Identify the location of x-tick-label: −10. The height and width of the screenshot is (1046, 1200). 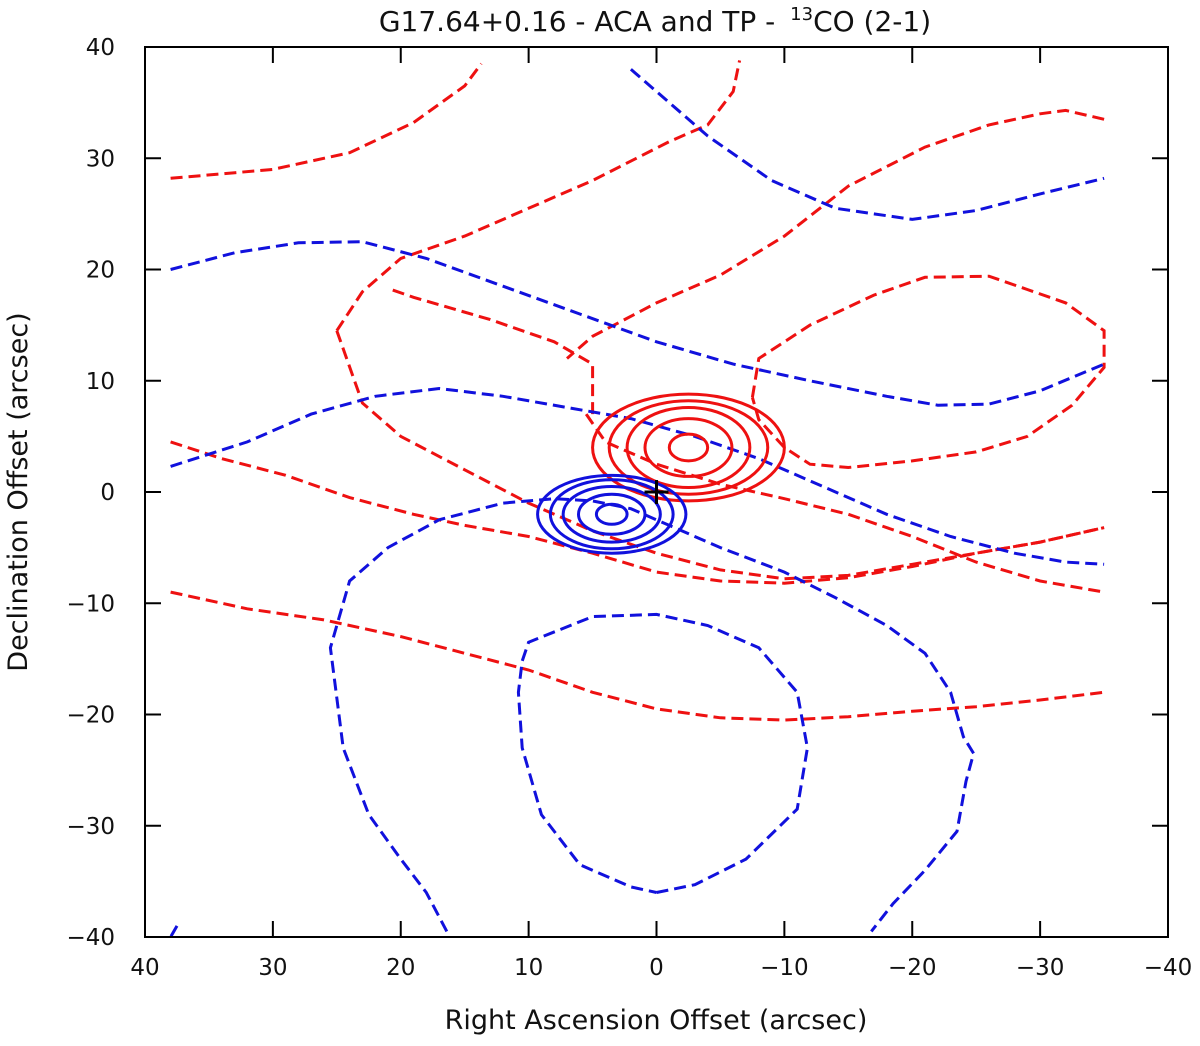
(784, 968).